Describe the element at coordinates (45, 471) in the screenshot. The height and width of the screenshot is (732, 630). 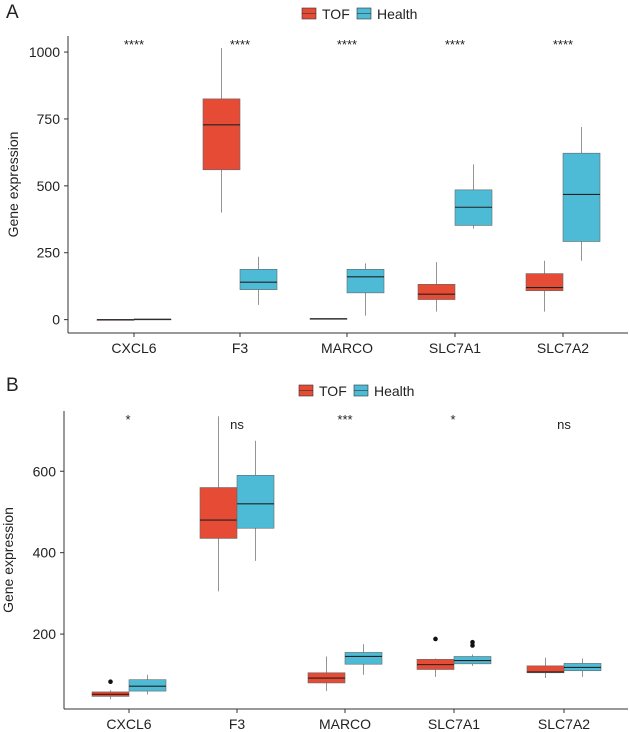
I see `y-tick-label: 600` at that location.